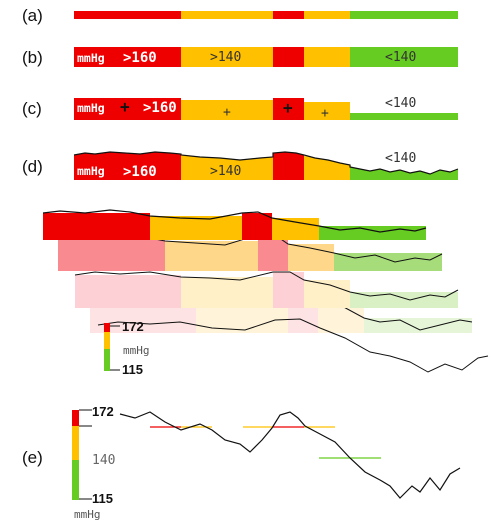 Image resolution: width=492 pixels, height=524 pixels. What do you see at coordinates (140, 58) in the screenshot?
I see `row-b-high: >160` at bounding box center [140, 58].